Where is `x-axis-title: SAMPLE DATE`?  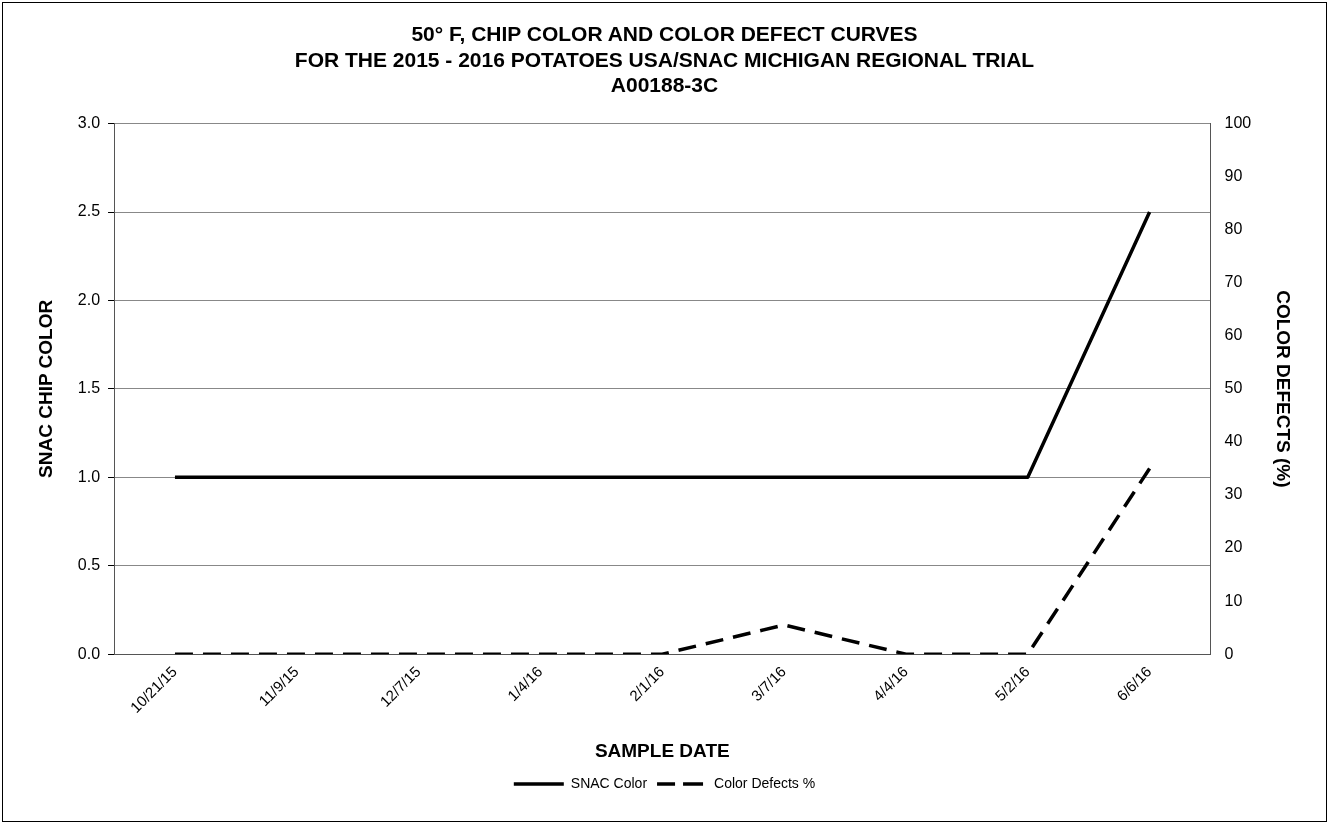
x-axis-title: SAMPLE DATE is located at coordinates (662, 750).